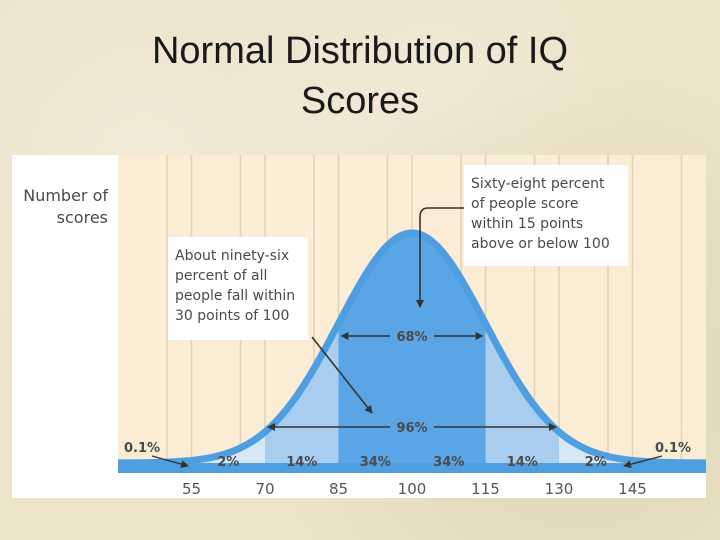 The image size is (720, 540). I want to click on y-axis-label-line-2: scores, so click(82, 217).